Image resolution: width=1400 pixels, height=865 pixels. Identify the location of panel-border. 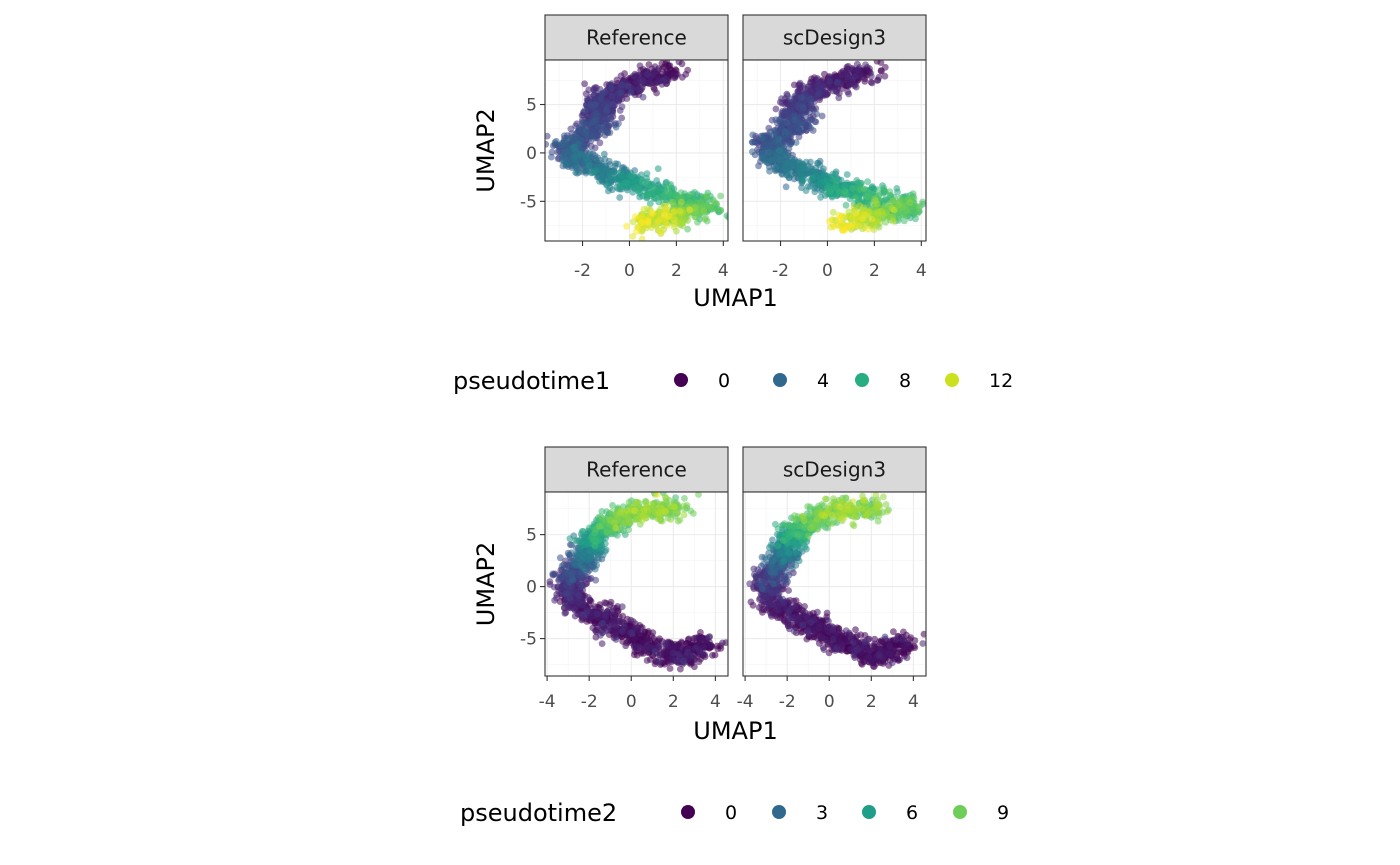
(636, 150).